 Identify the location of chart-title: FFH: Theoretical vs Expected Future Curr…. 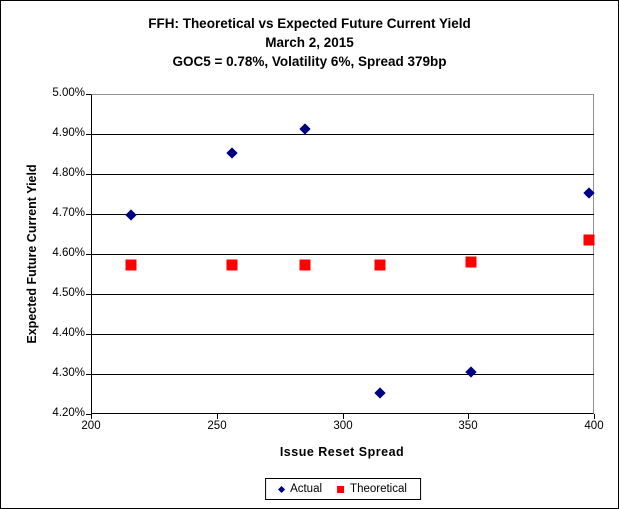
(309, 42).